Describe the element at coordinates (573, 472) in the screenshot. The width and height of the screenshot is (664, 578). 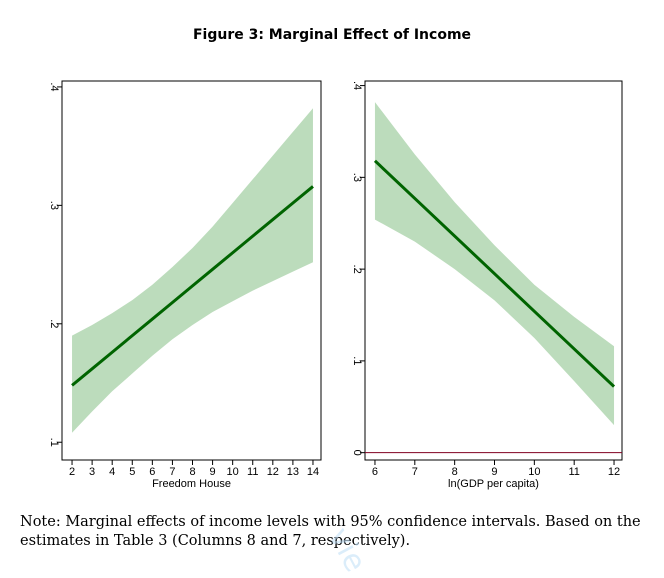
I see `panel-2-x-tick-label: 11` at that location.